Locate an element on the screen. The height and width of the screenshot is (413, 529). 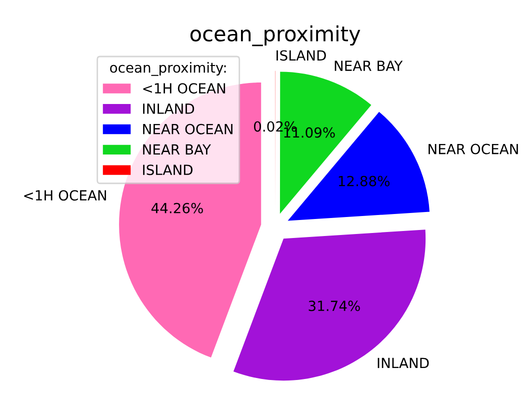
slice-label: INLAND is located at coordinates (403, 363).